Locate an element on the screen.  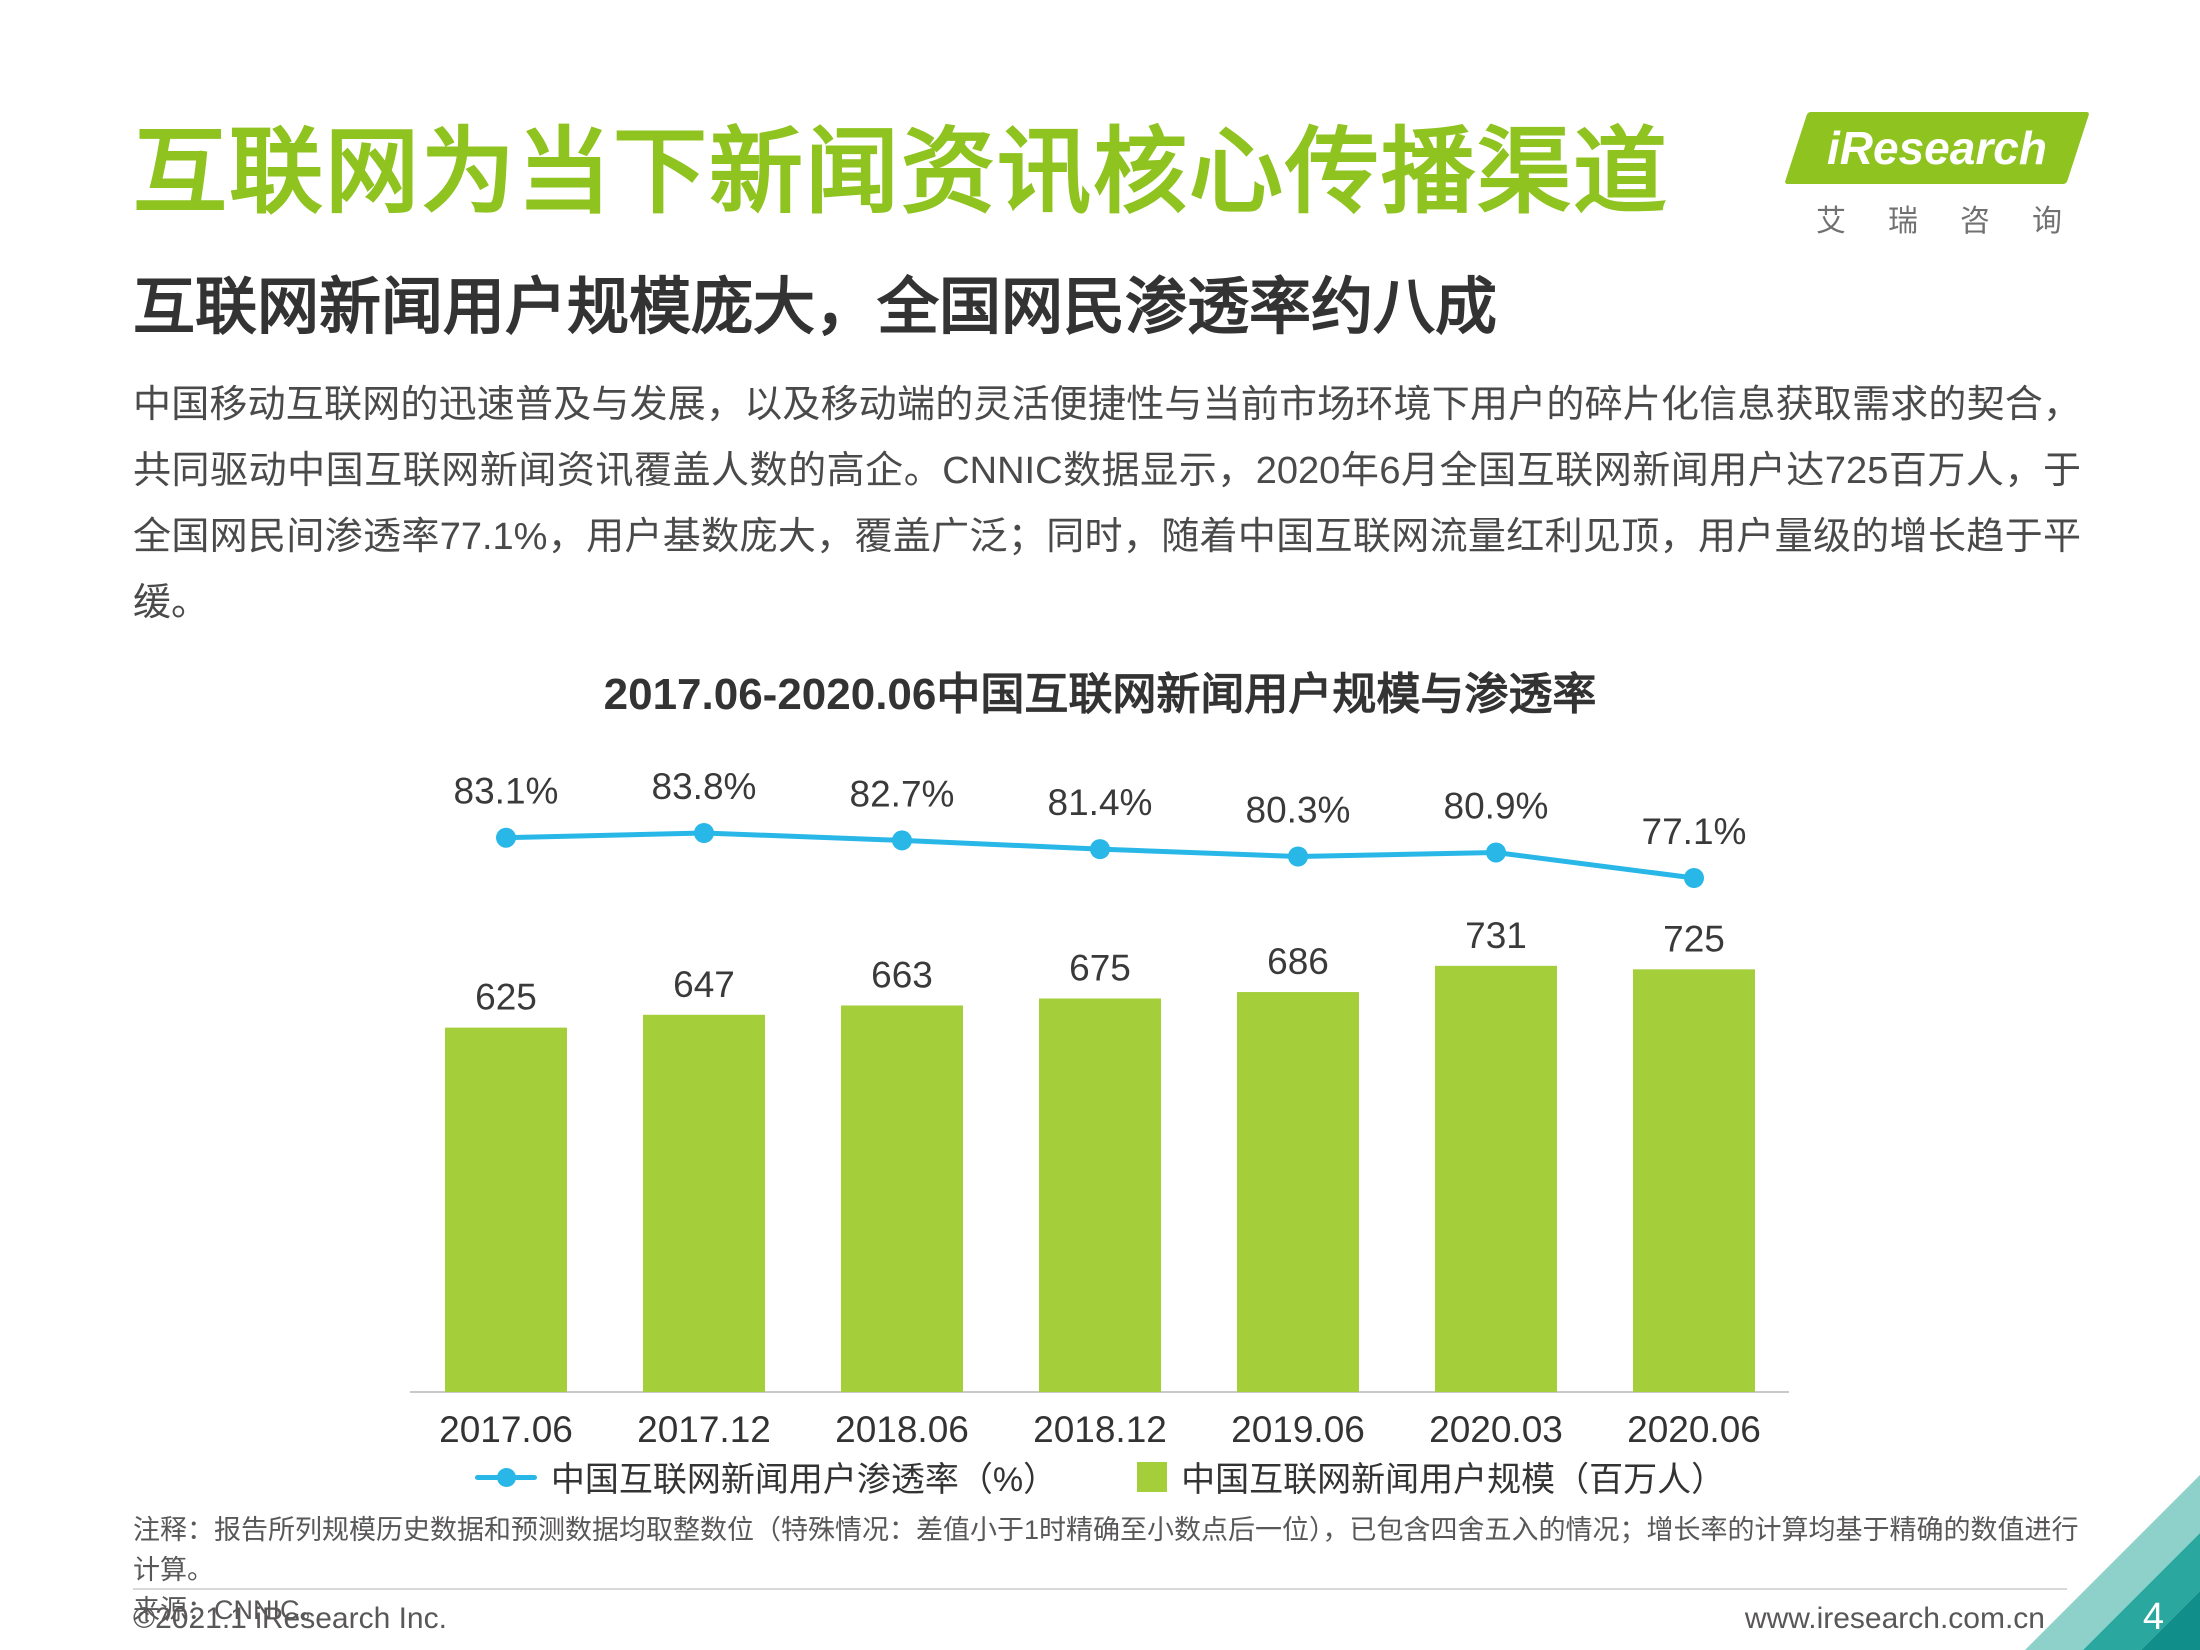
iresearch-logo-cn: 艾瑞咨询 is located at coordinates (1960, 221).